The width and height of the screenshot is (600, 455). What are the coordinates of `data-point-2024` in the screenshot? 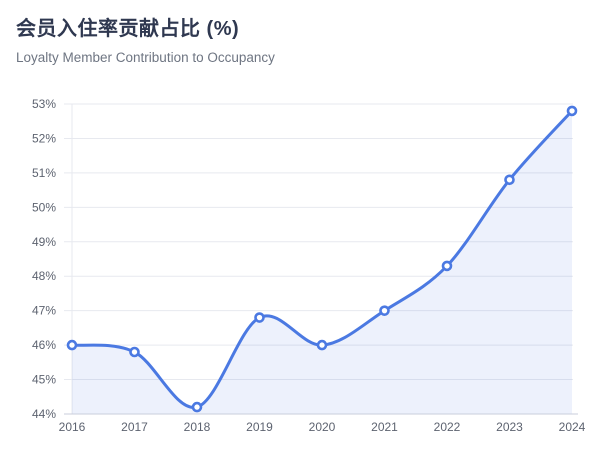 It's located at (572, 111).